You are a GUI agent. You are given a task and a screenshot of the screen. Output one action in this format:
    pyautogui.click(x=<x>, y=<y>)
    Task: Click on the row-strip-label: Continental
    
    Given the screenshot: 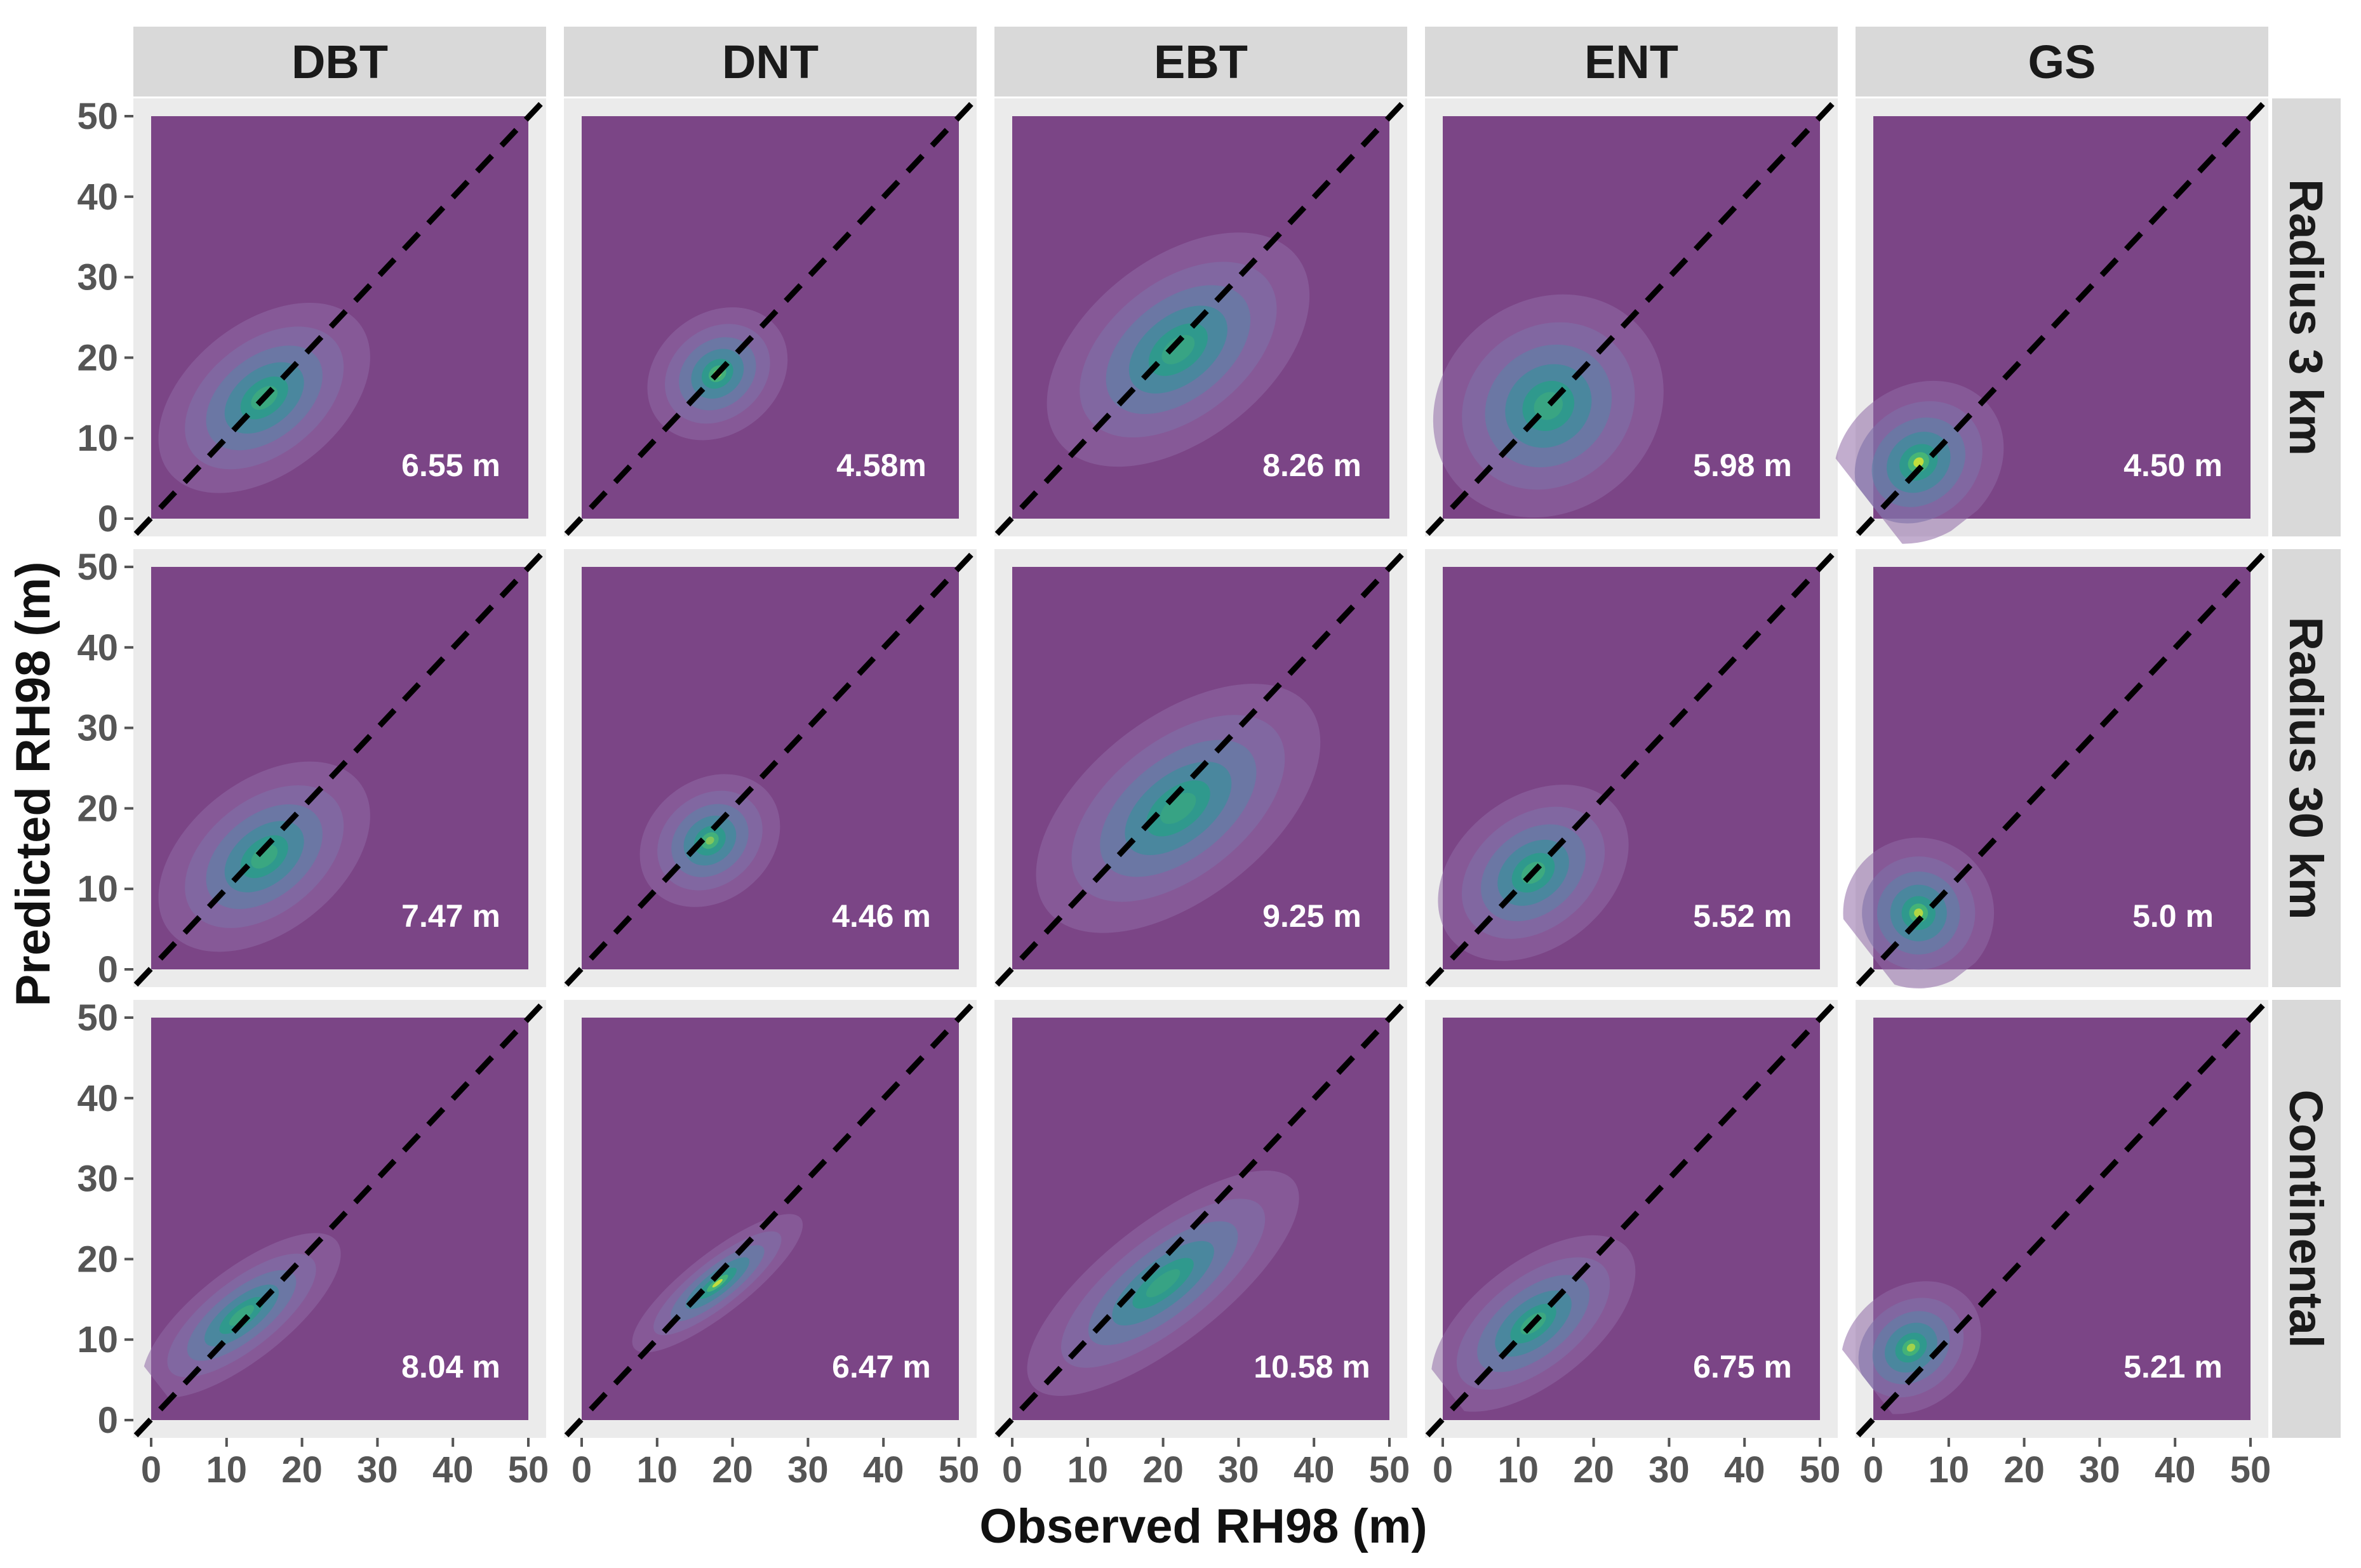 What is the action you would take?
    pyautogui.click(x=2306, y=1219)
    